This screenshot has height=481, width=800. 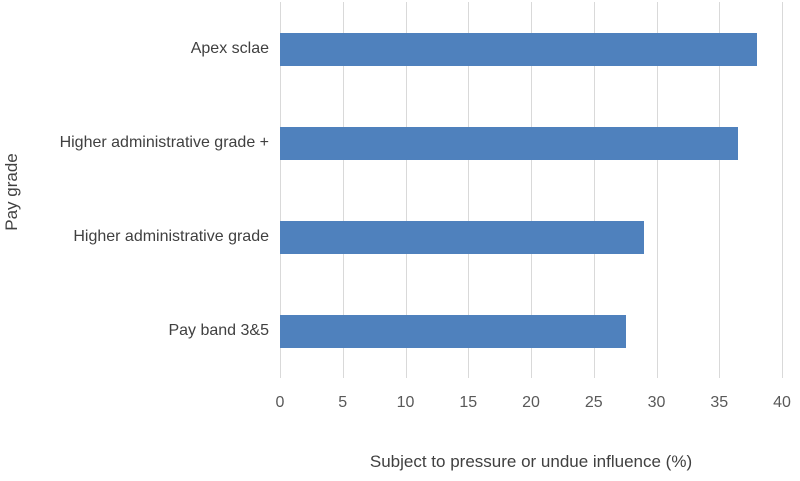 I want to click on x-tick-label: 0, so click(x=280, y=402).